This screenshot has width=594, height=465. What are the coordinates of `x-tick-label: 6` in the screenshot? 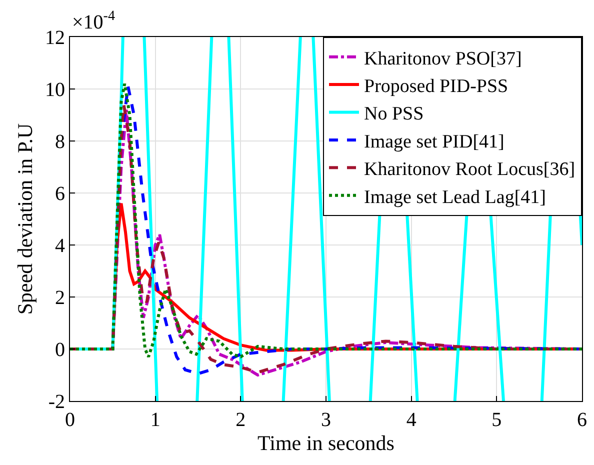 It's located at (582, 420).